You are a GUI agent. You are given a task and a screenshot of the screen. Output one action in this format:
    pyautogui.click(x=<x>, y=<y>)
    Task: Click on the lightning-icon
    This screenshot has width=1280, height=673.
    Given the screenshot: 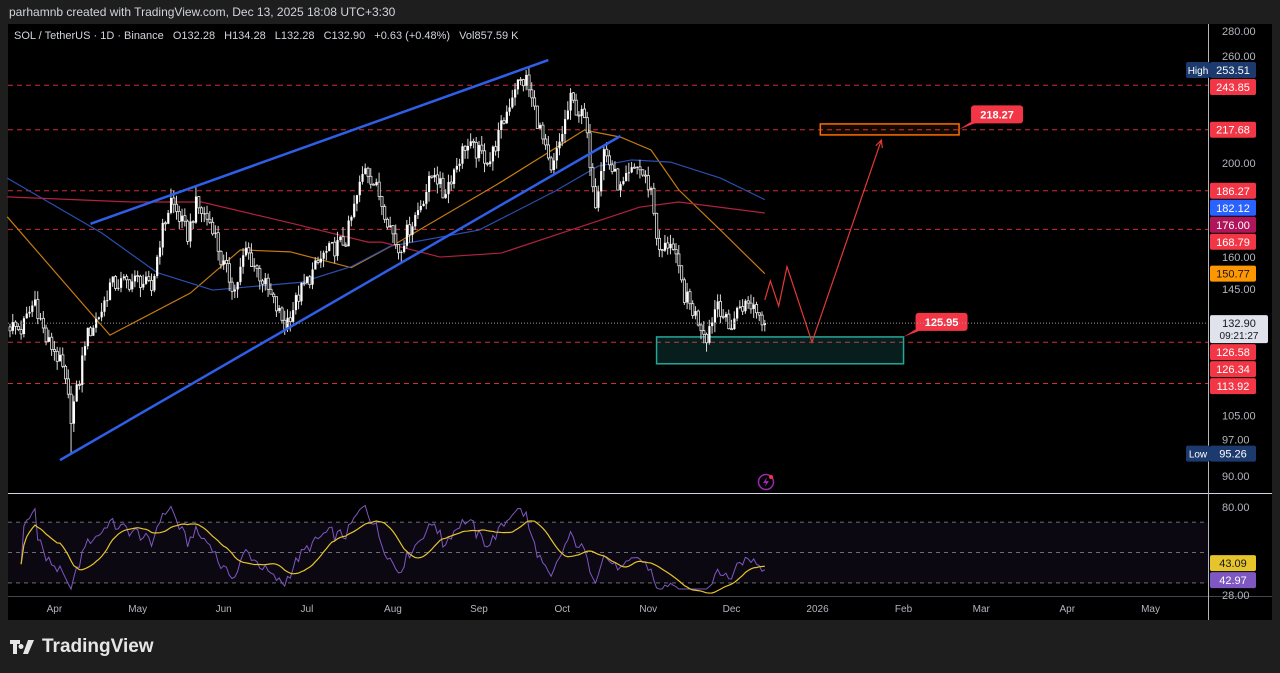 What is the action you would take?
    pyautogui.click(x=766, y=482)
    